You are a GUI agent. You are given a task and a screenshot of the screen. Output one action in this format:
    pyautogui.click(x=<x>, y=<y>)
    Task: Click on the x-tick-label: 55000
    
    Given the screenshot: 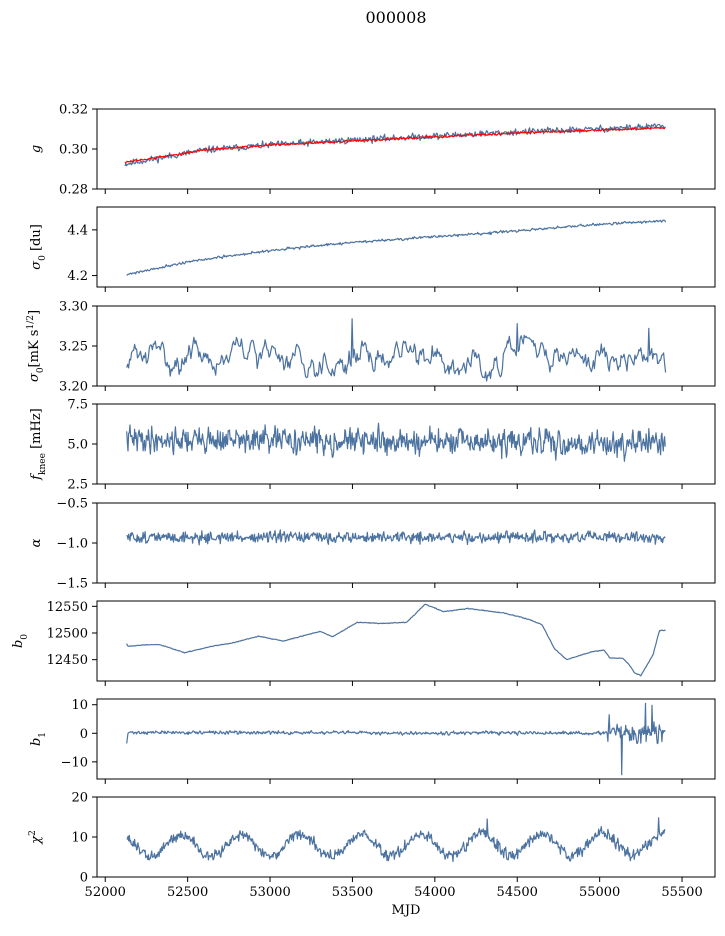 What is the action you would take?
    pyautogui.click(x=599, y=892)
    